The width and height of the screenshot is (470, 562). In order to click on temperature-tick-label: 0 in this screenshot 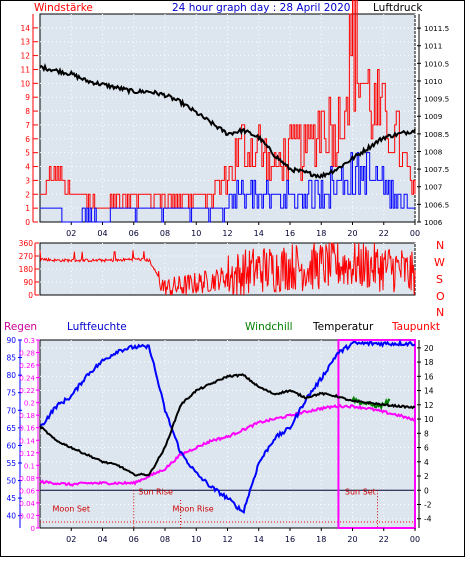, I will do `click(426, 490)`.